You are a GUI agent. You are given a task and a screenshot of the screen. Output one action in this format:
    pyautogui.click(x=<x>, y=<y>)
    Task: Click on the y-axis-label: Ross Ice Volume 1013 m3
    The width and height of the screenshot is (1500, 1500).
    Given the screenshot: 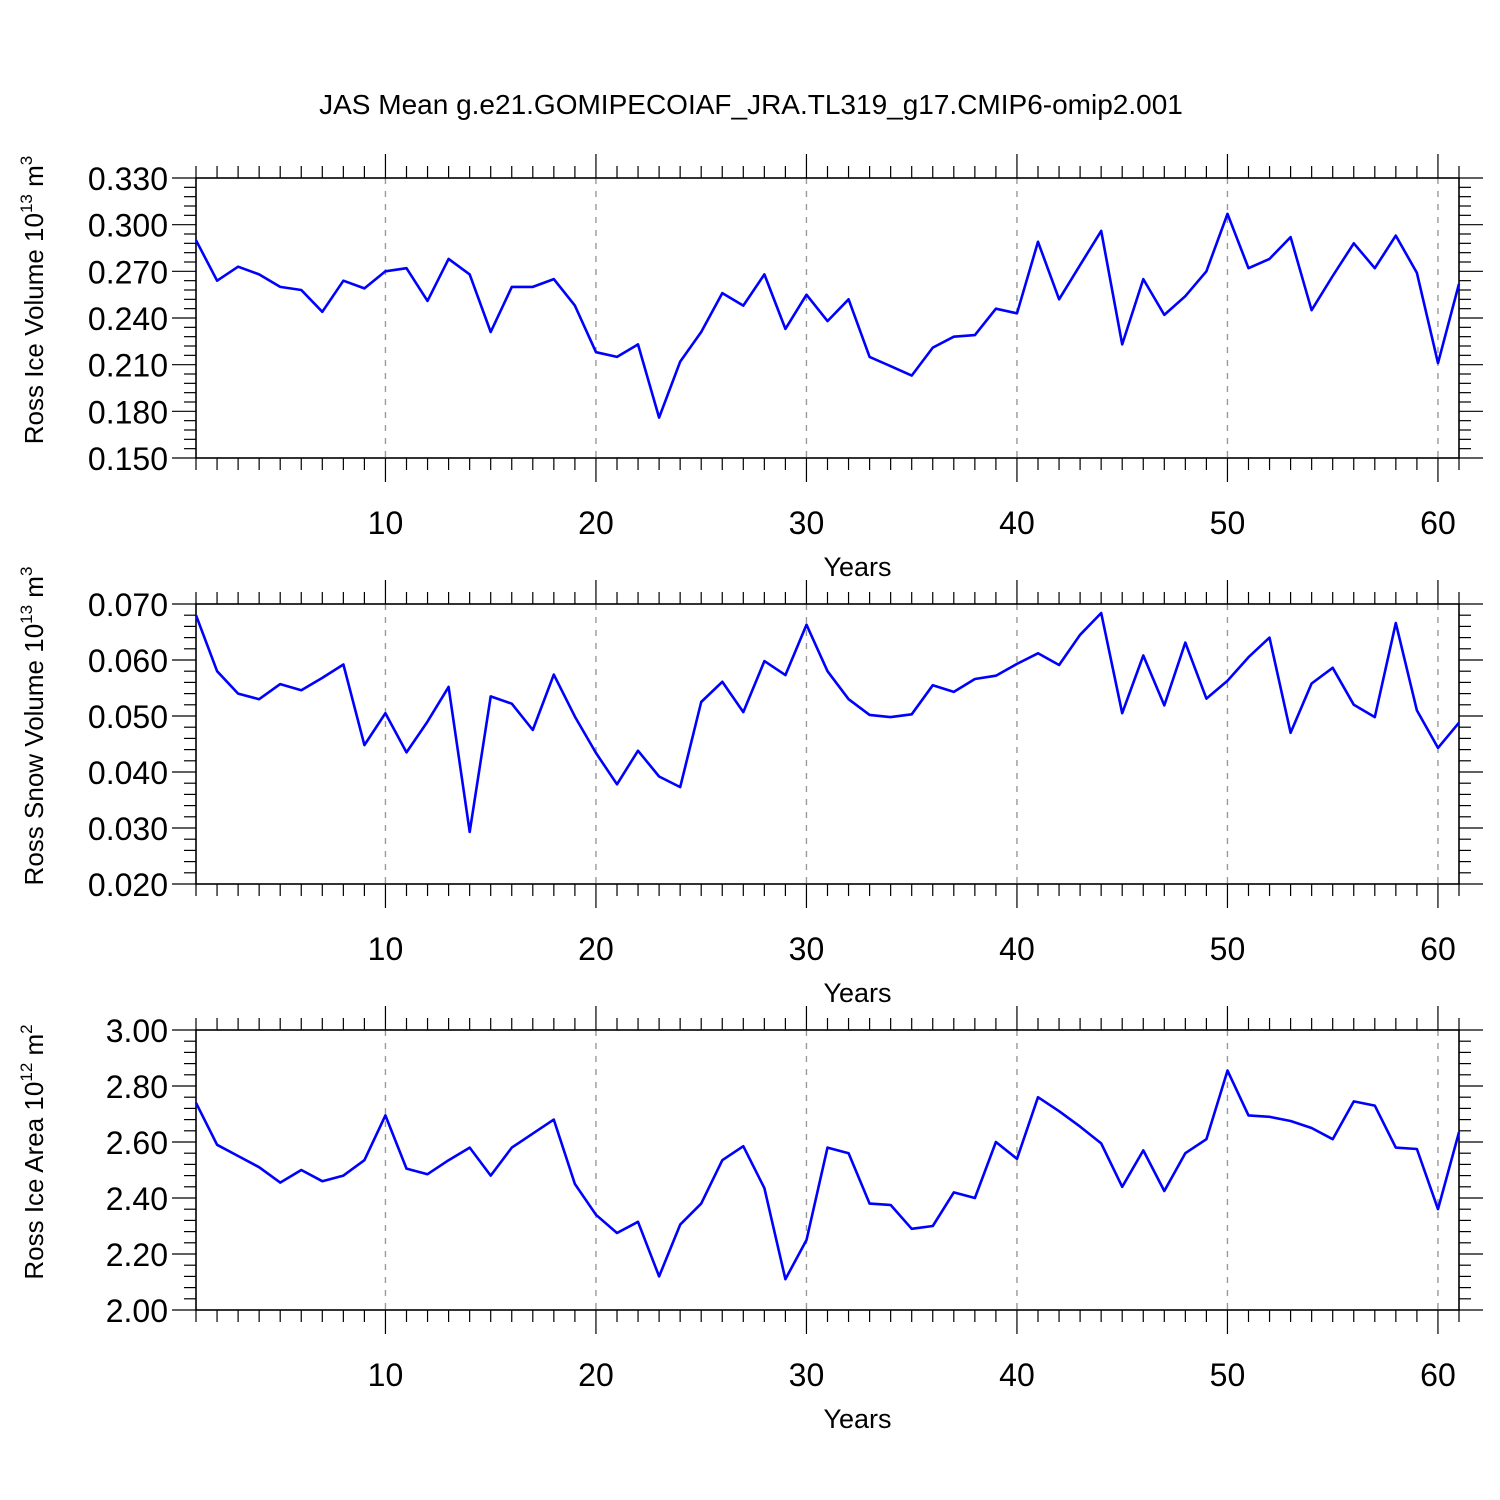 What is the action you would take?
    pyautogui.click(x=33, y=300)
    